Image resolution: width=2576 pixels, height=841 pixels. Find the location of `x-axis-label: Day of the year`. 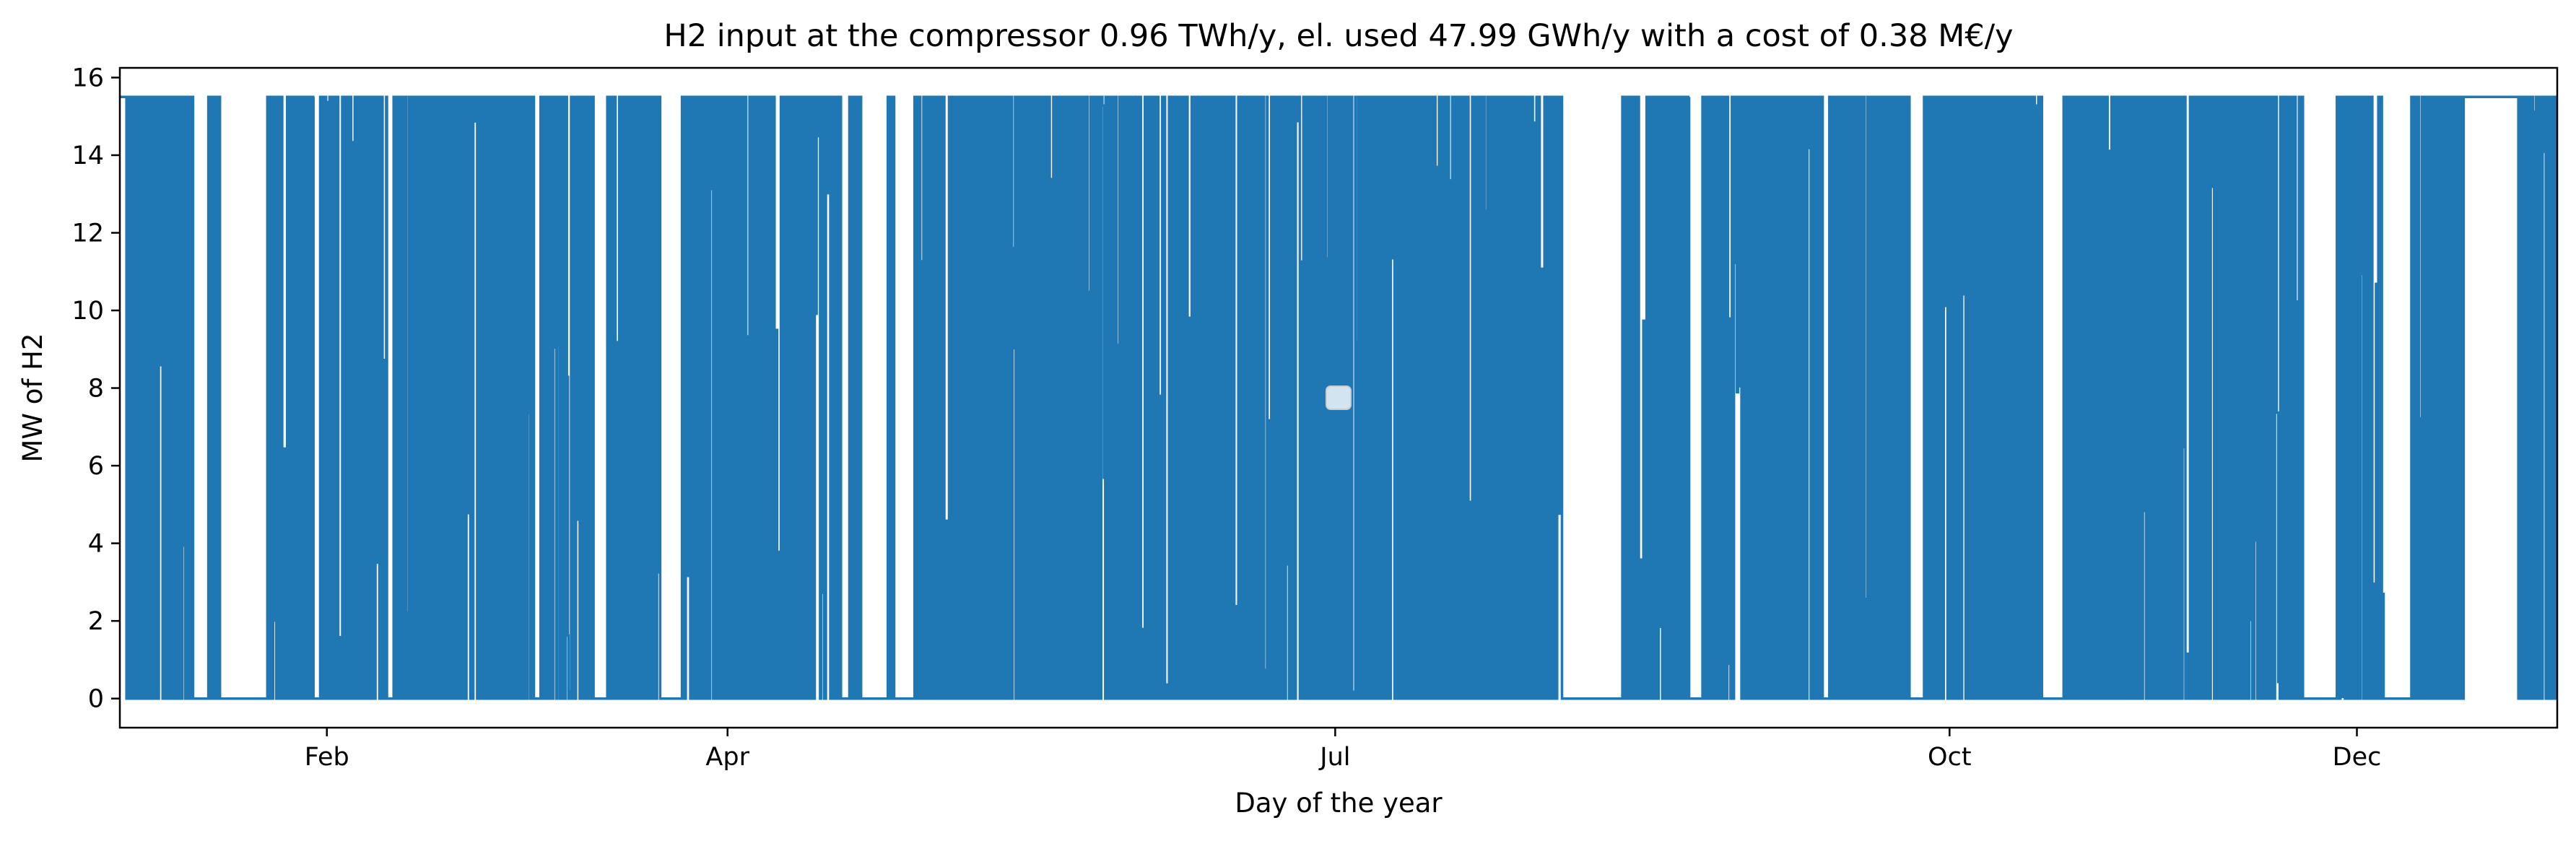

x-axis-label: Day of the year is located at coordinates (1339, 803).